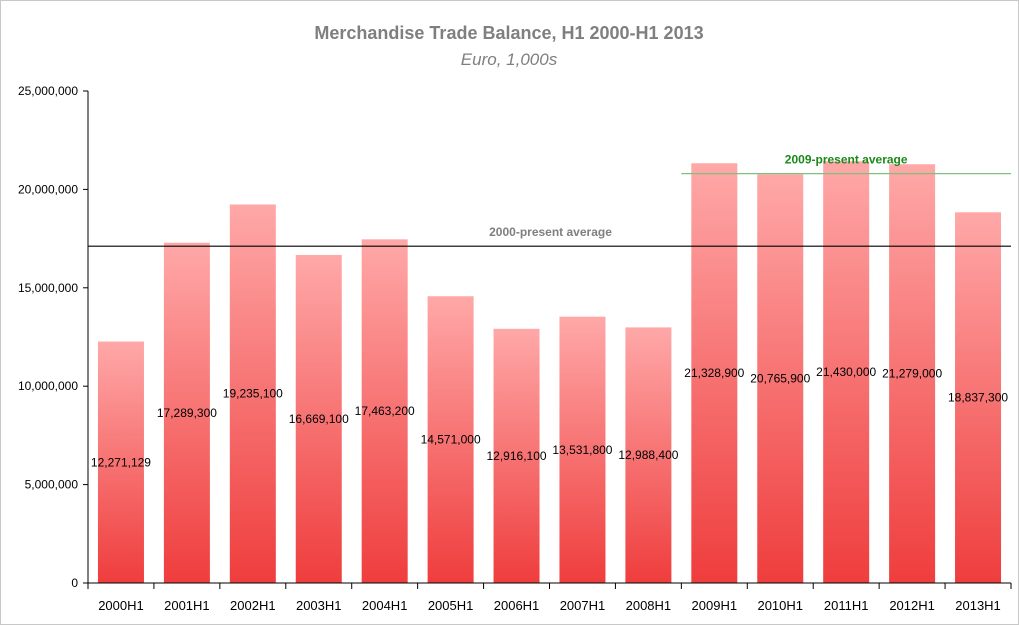 This screenshot has height=625, width=1019. I want to click on bar-2005H1, so click(450, 439).